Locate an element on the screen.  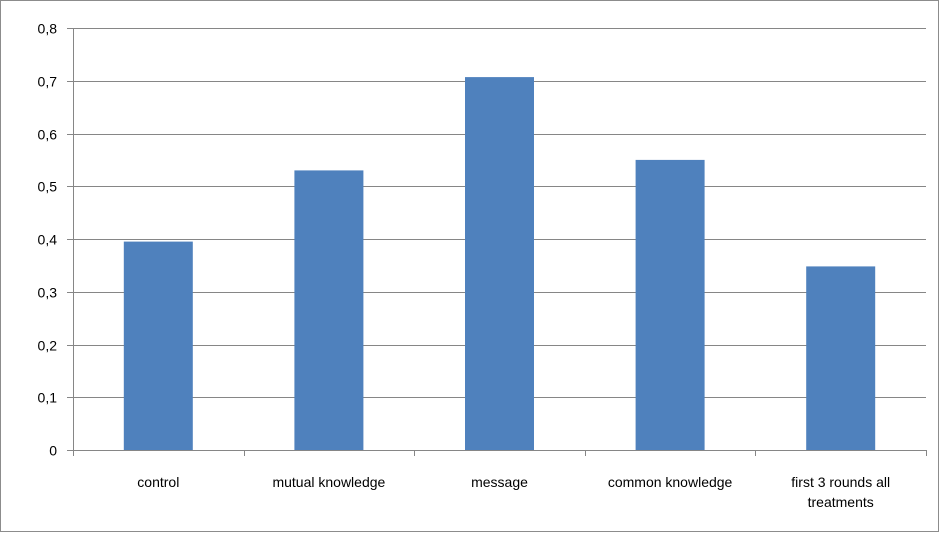
x-tick-label: control is located at coordinates (158, 482).